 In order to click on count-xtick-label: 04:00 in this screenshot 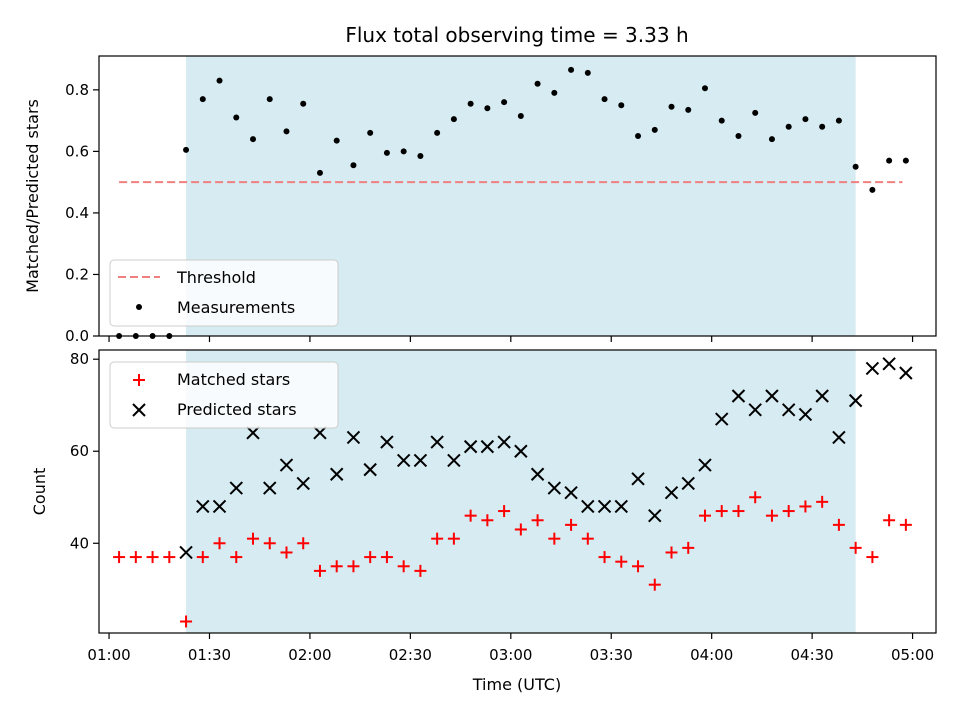, I will do `click(711, 655)`.